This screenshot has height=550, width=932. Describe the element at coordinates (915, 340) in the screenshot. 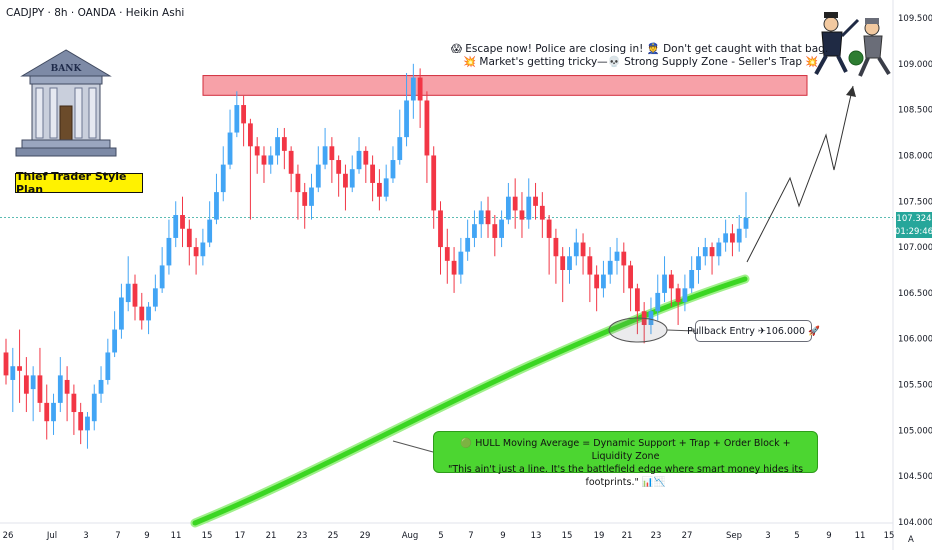

I see `price-tick-label: 106.000` at that location.